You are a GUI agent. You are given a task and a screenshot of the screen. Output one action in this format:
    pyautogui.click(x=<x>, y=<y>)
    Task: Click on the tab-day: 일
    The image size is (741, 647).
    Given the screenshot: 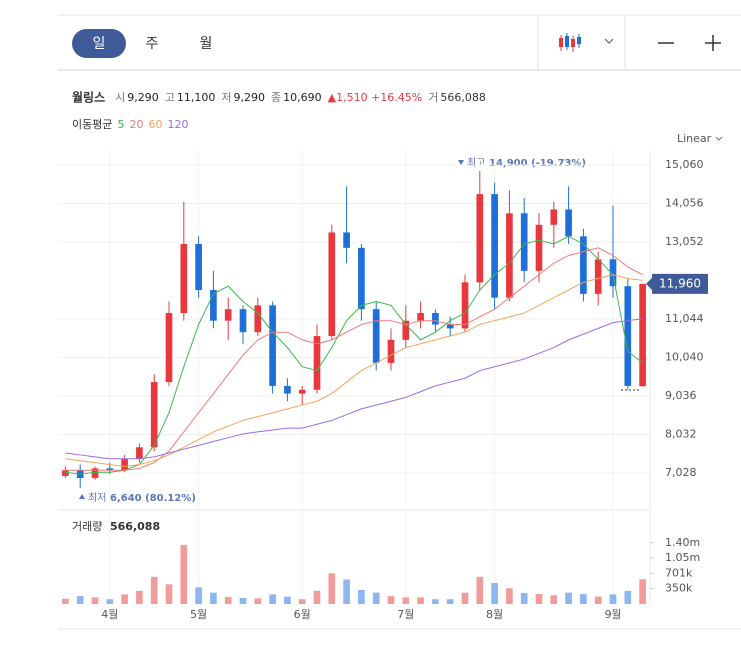 What is the action you would take?
    pyautogui.click(x=99, y=44)
    